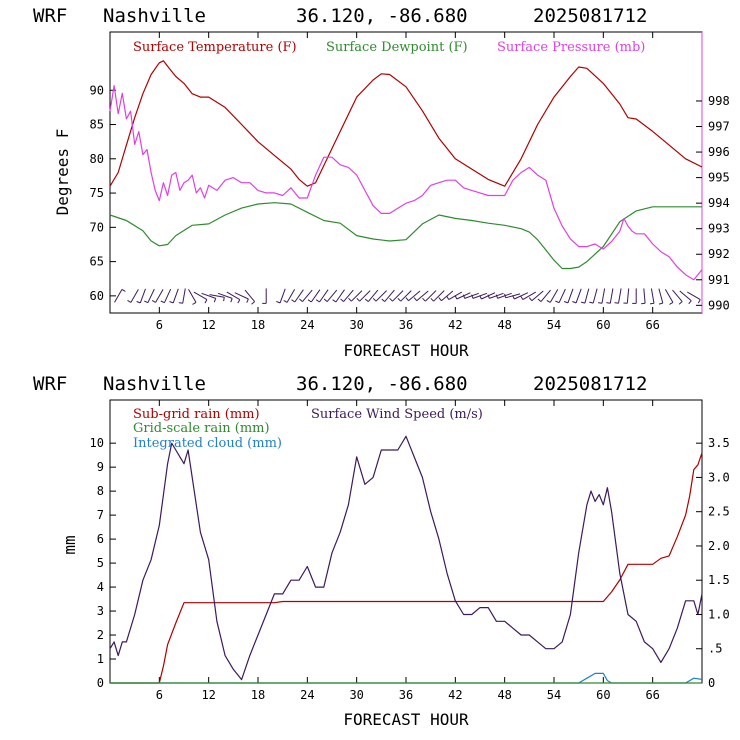 This screenshot has height=740, width=740. I want to click on x-tick-label: 48, so click(504, 695).